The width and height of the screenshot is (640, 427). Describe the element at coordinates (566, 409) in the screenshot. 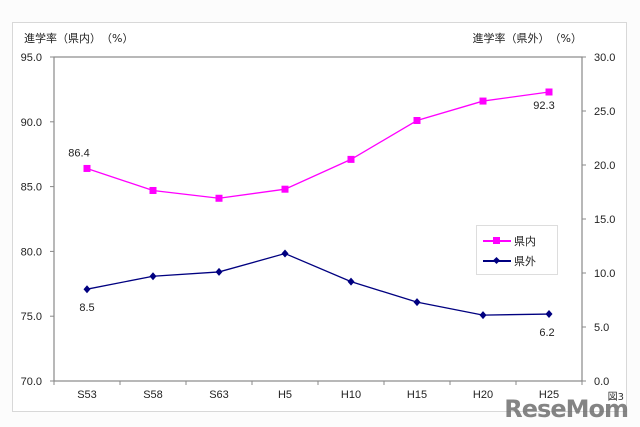

I see `resemom-watermark-logo: ReseMom` at that location.